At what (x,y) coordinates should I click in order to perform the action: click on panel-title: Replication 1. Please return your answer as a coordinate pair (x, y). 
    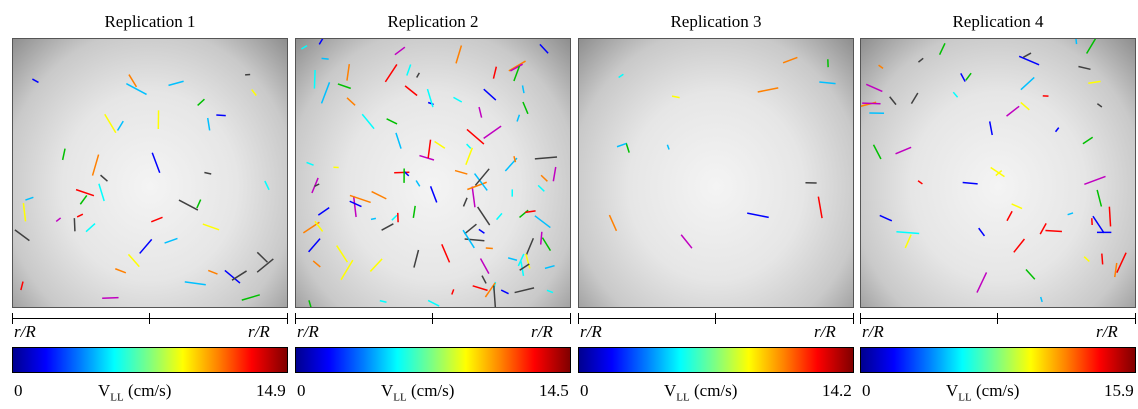
    Looking at the image, I should click on (150, 21).